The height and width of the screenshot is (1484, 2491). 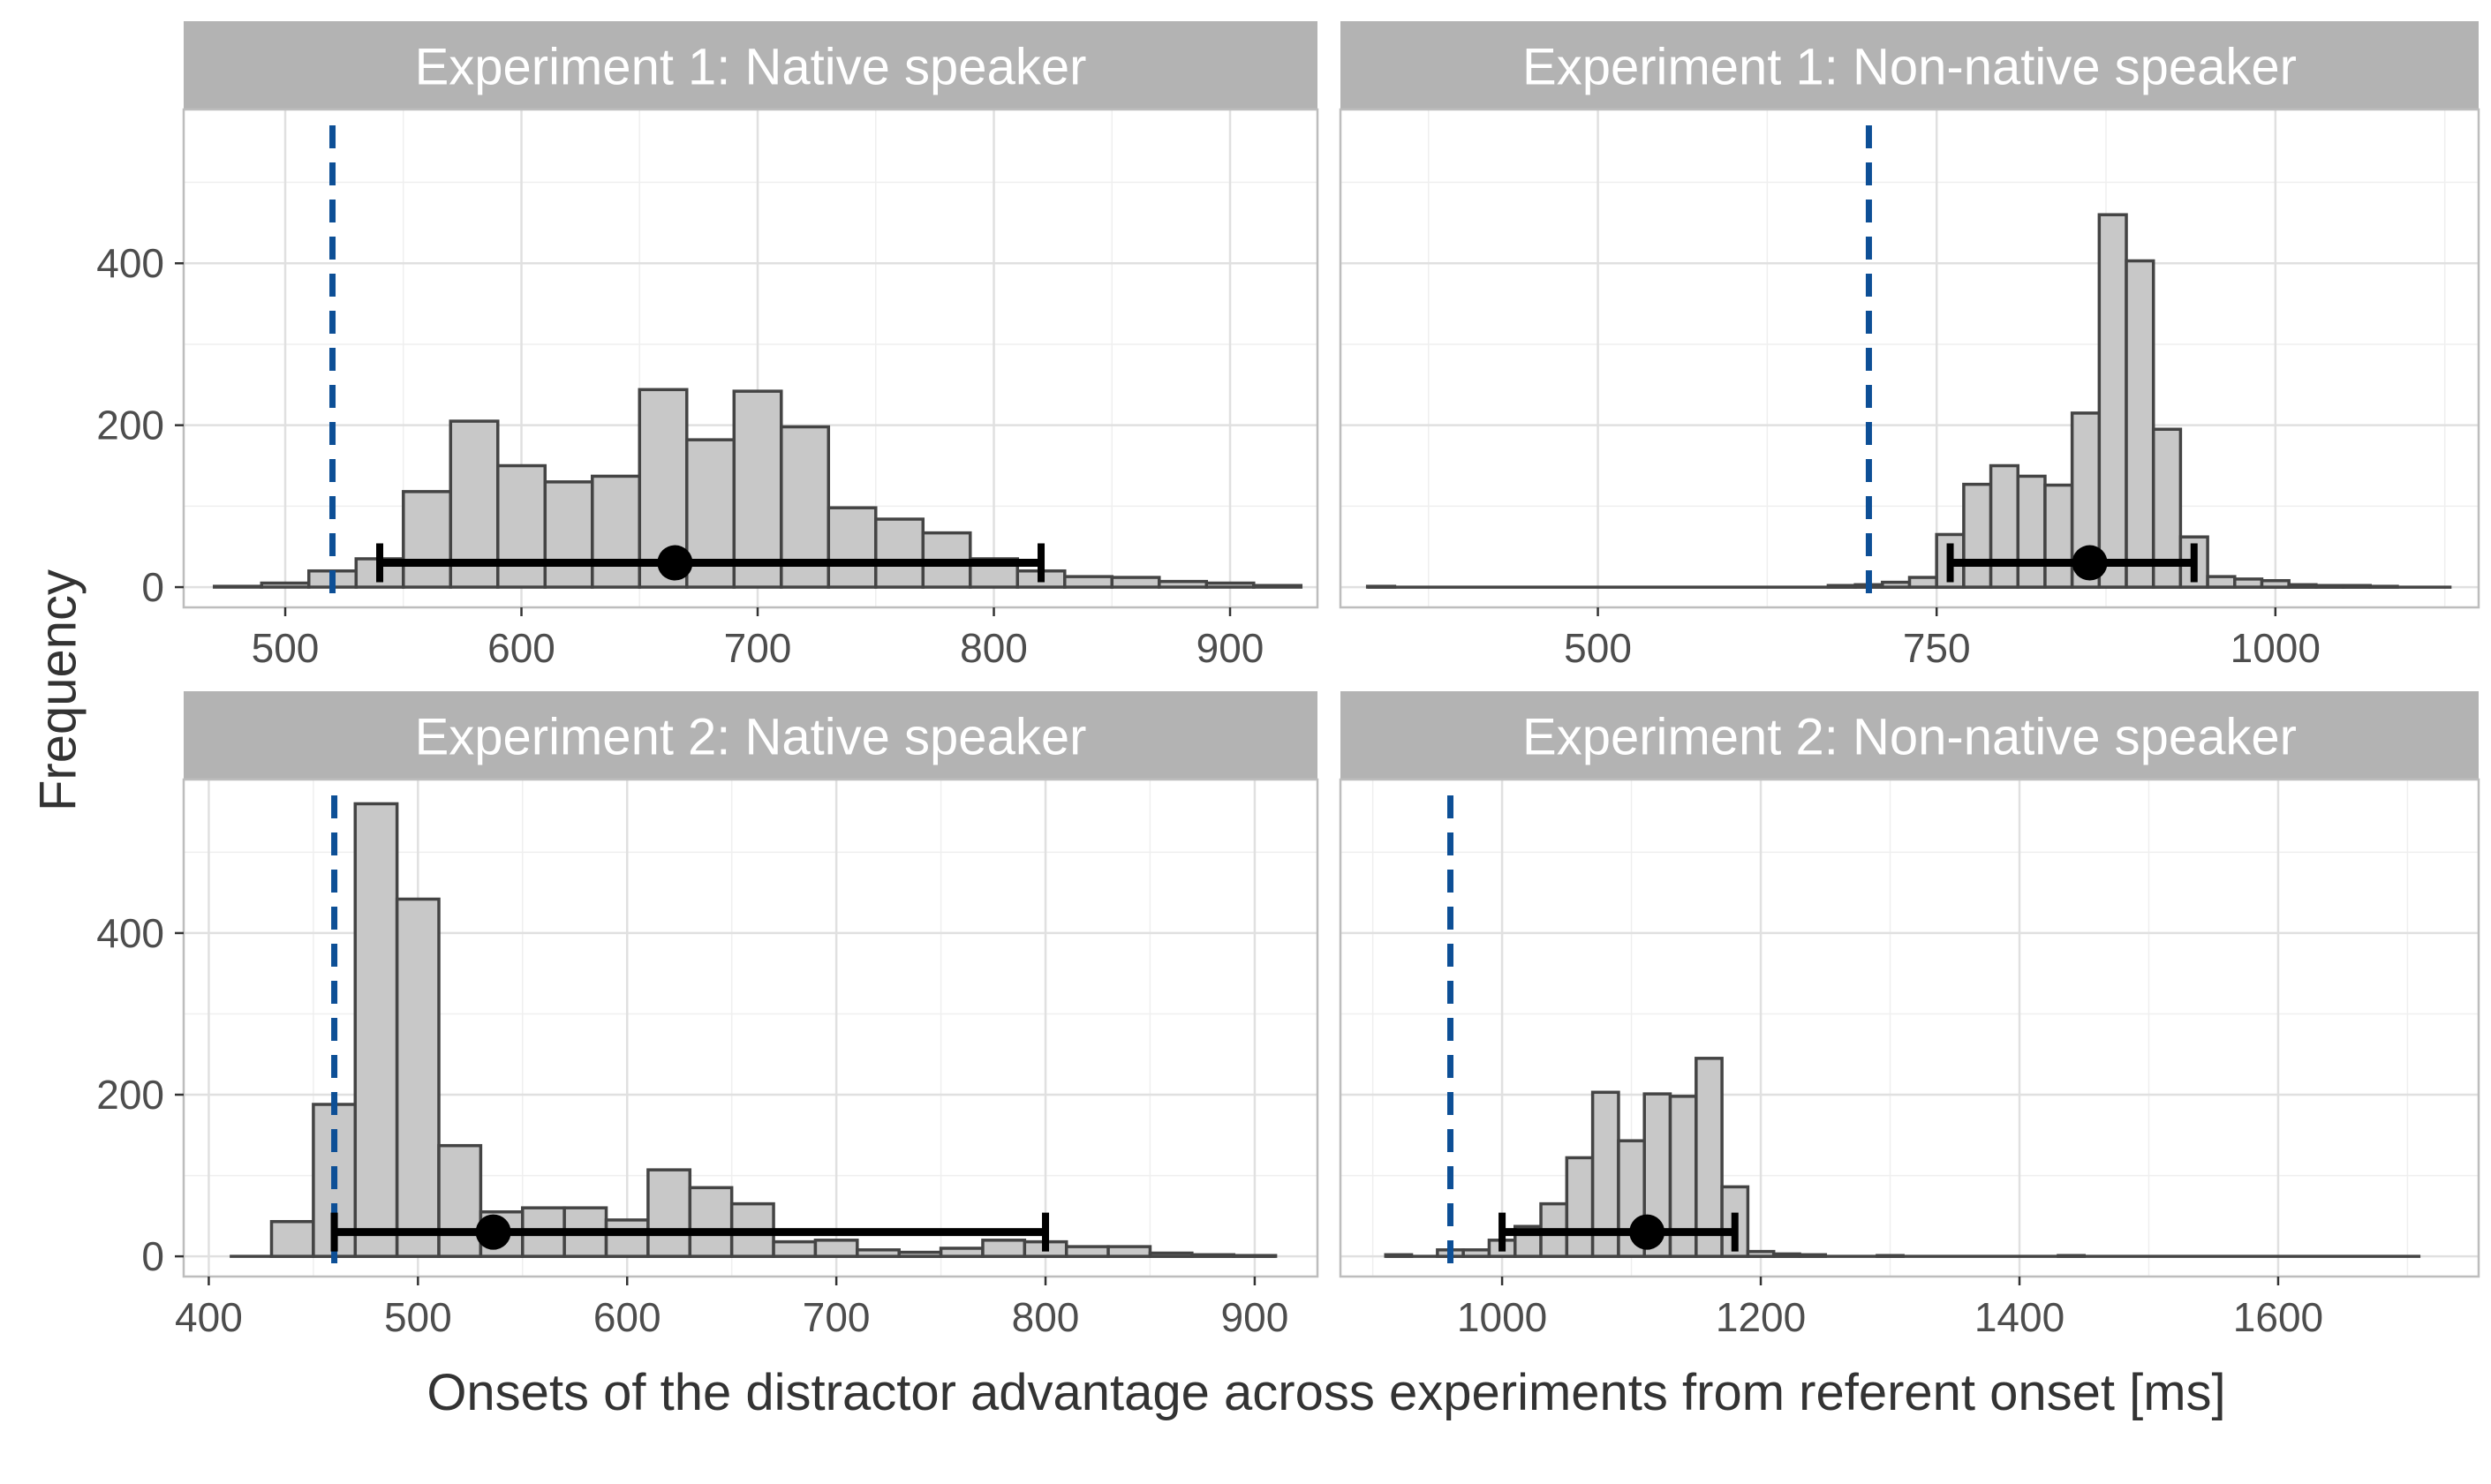 I want to click on facet-strip-title: Experiment 1: Native speaker, so click(x=751, y=67).